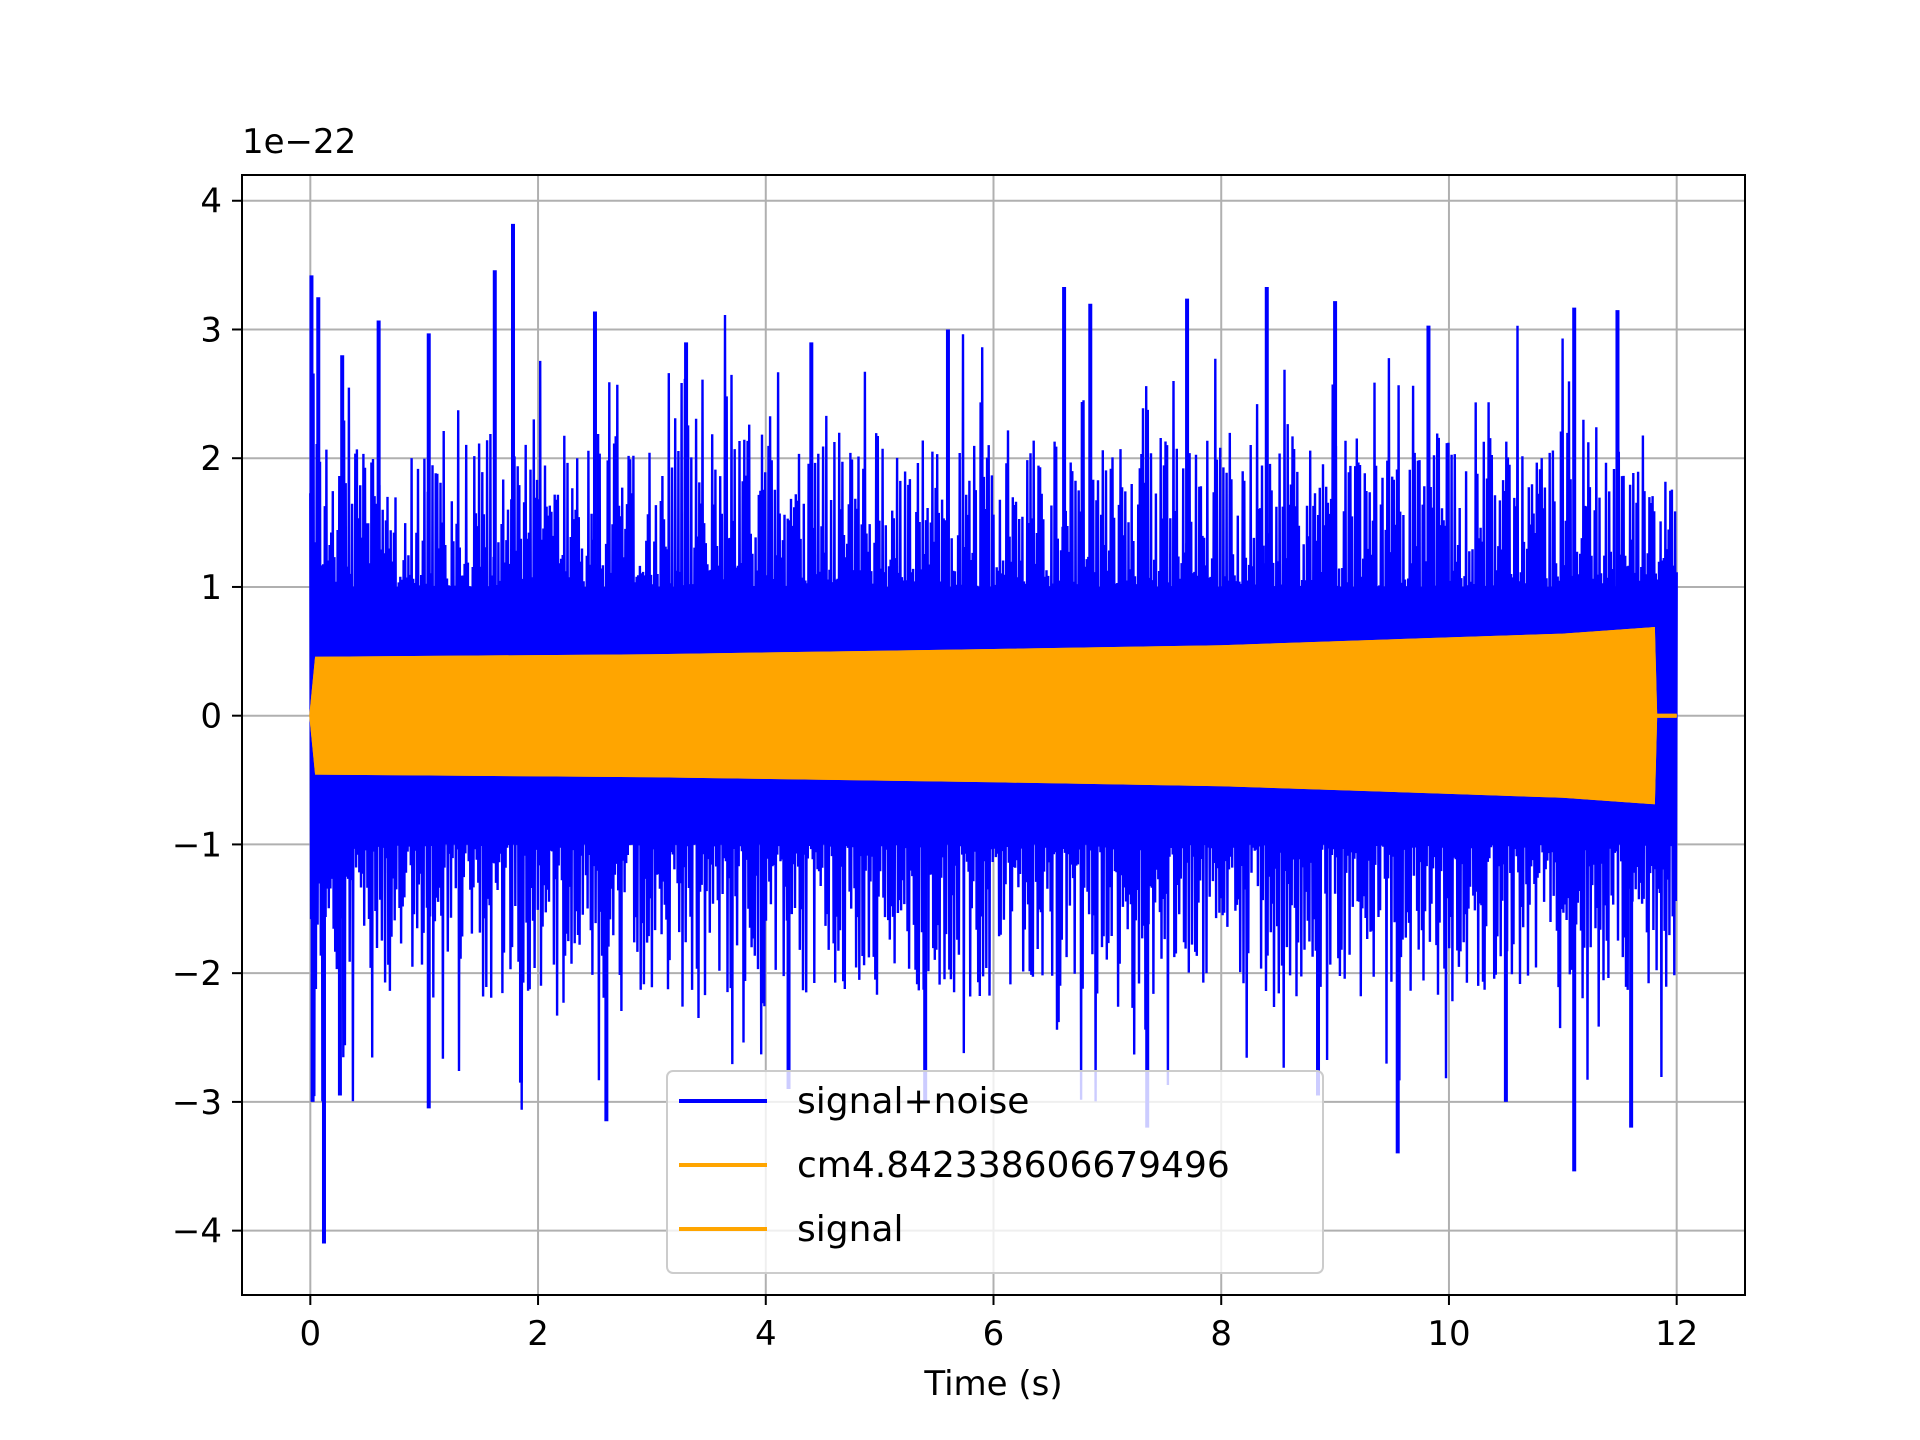 The width and height of the screenshot is (1920, 1440). I want to click on y-tick-label: 1, so click(211, 588).